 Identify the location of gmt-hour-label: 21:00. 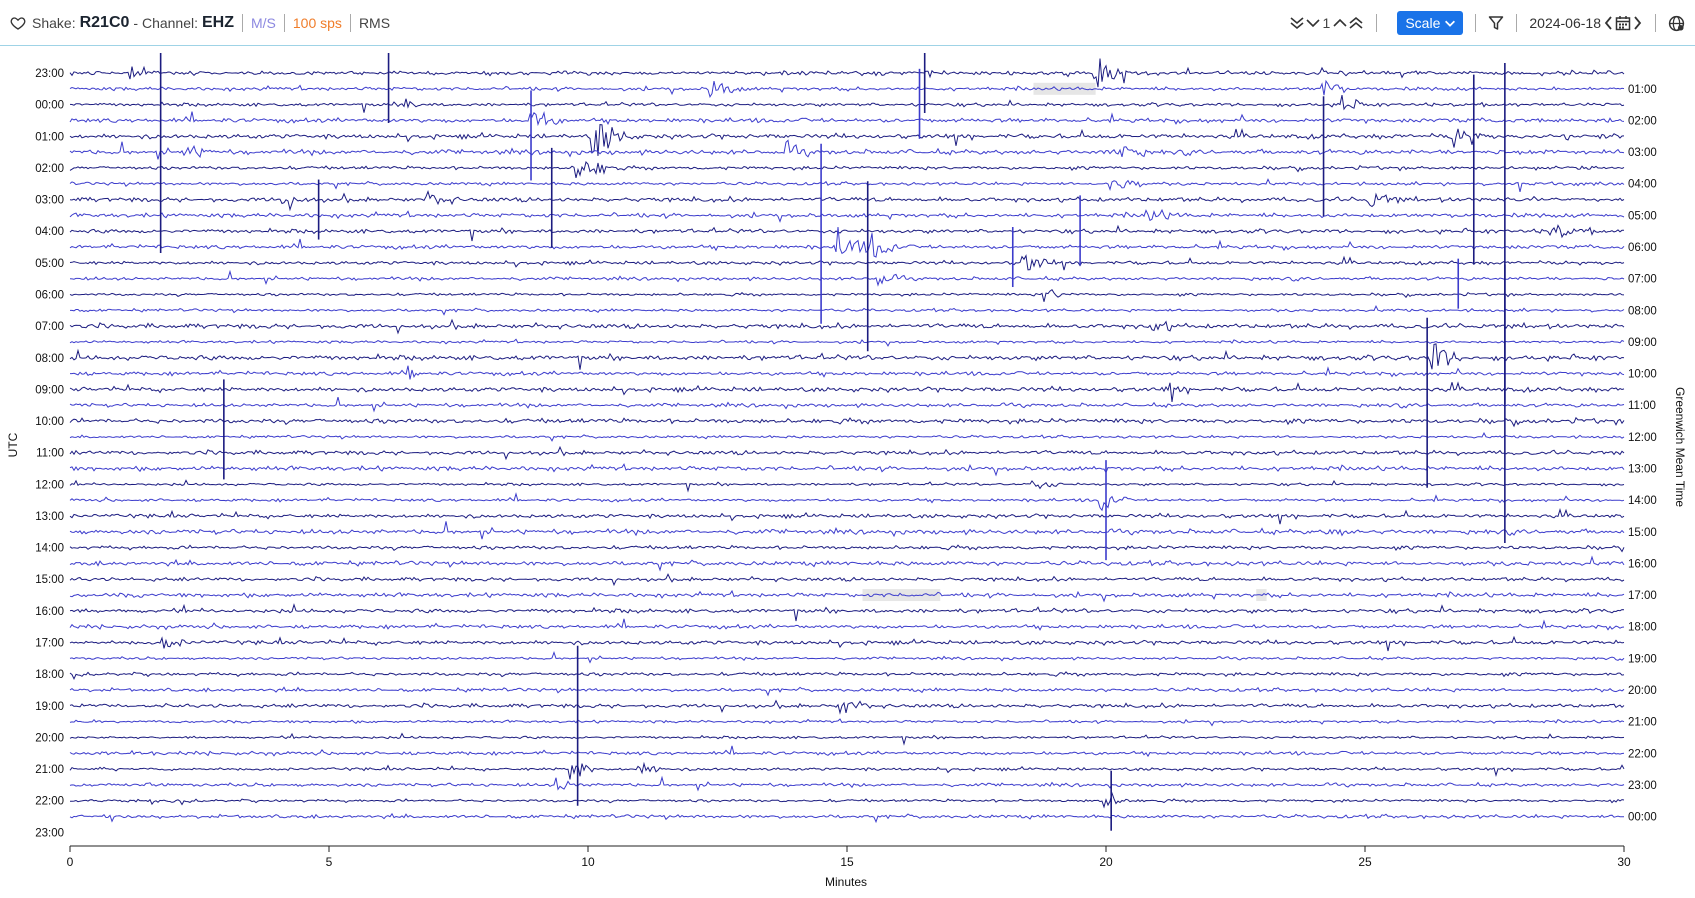
(1642, 723).